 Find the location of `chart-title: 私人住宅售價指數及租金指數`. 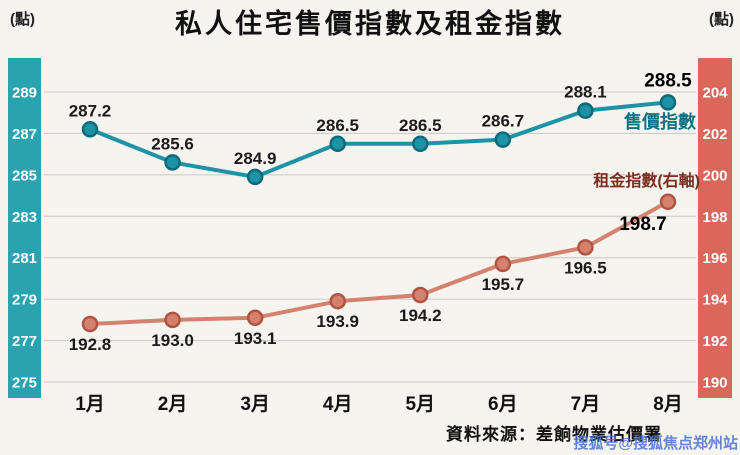

chart-title: 私人住宅售價指數及租金指數 is located at coordinates (370, 24).